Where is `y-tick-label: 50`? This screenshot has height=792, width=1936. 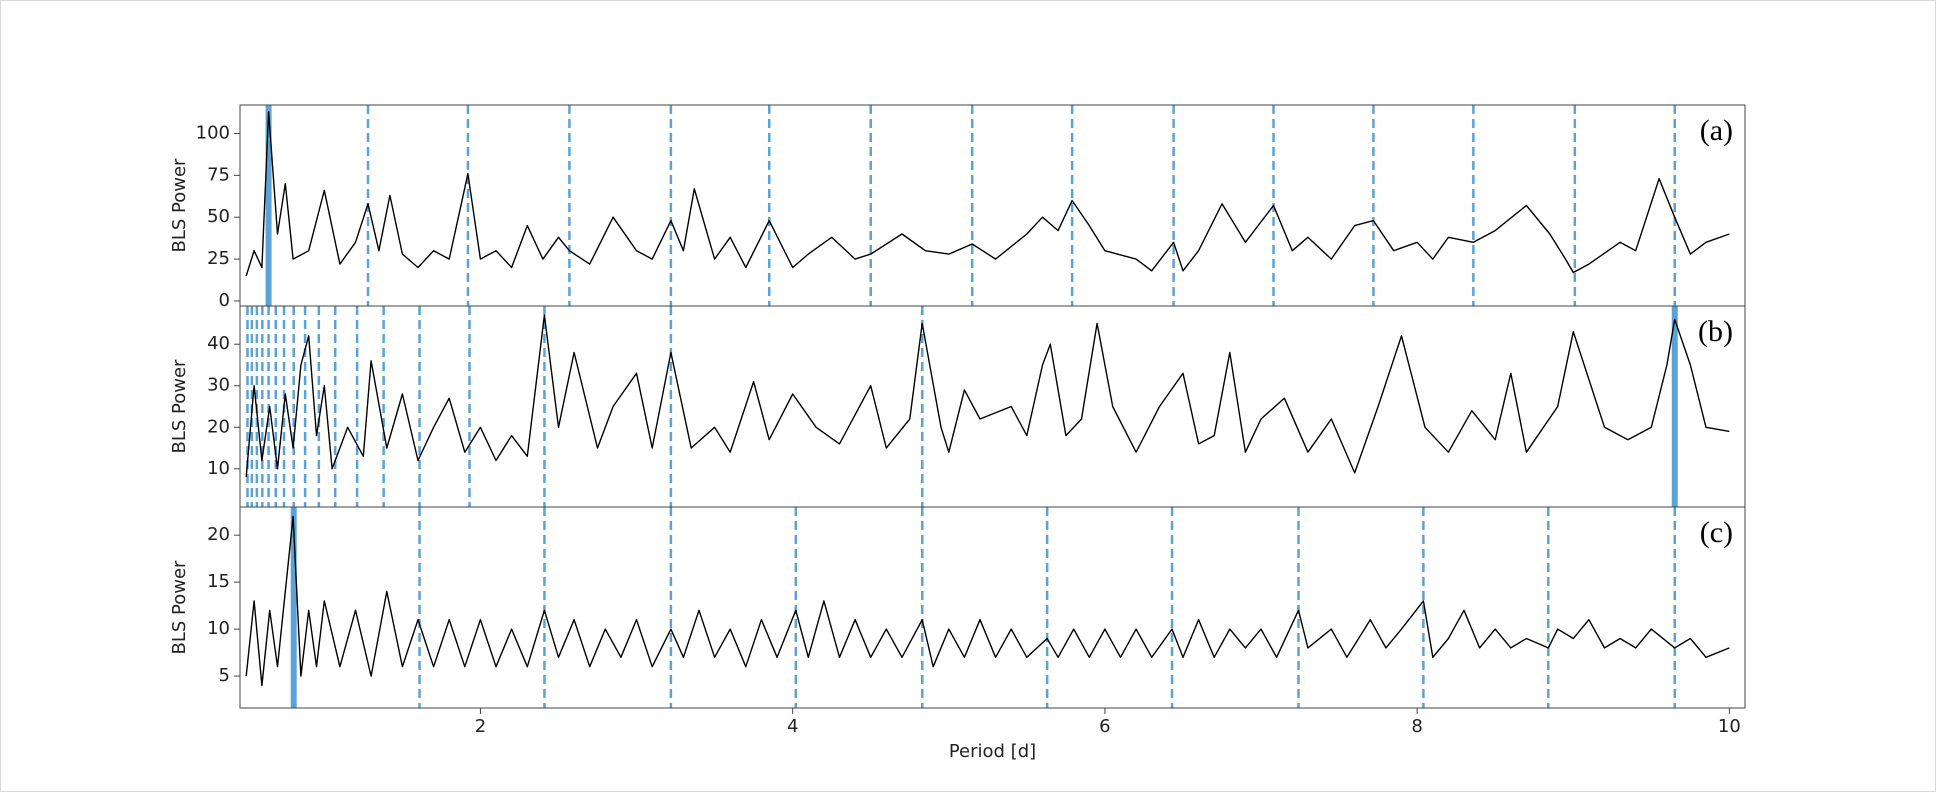
y-tick-label: 50 is located at coordinates (218, 216).